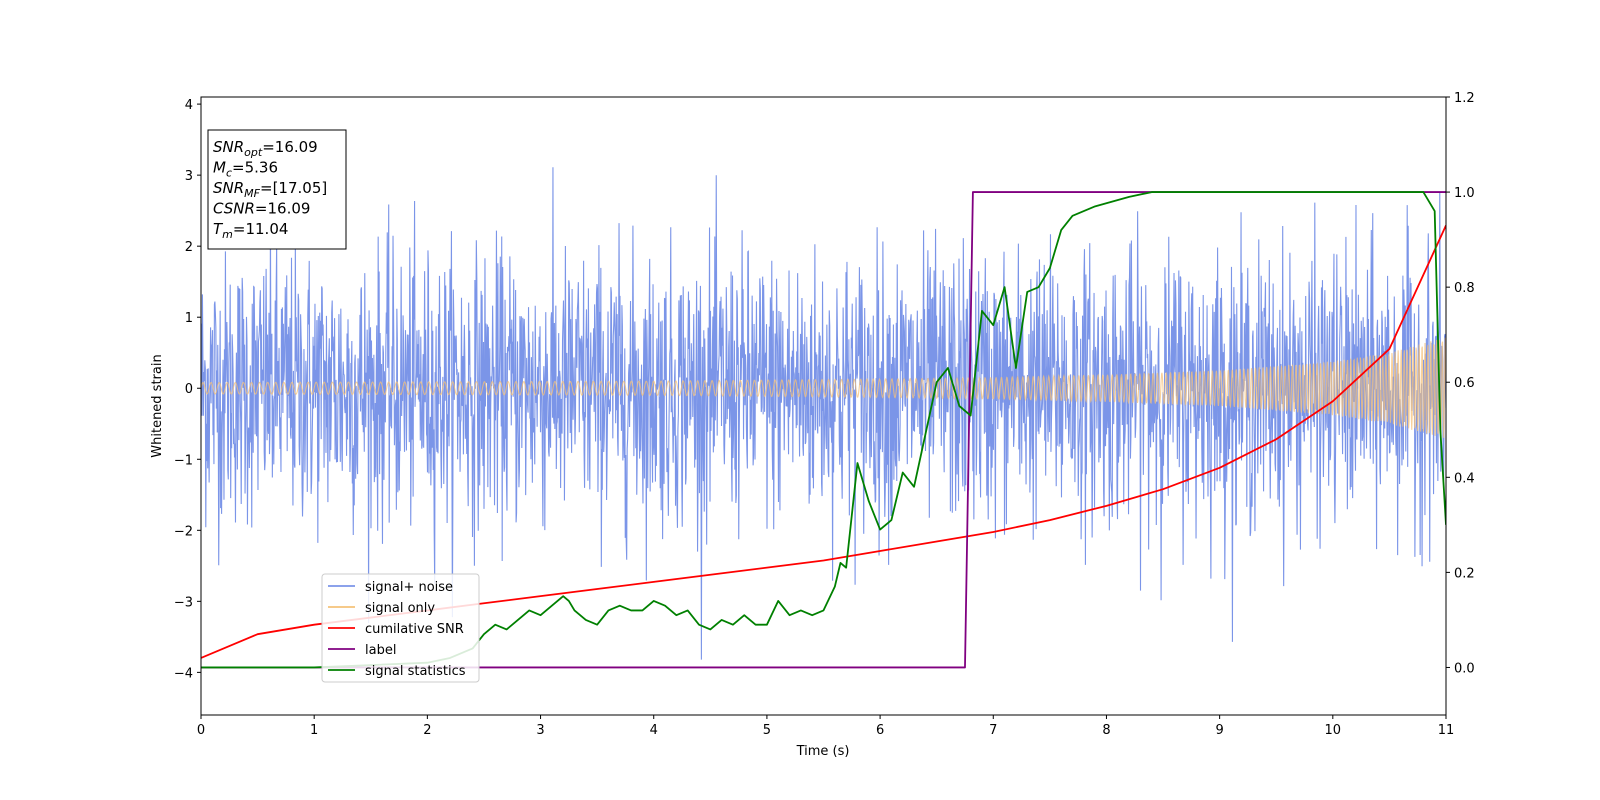 This screenshot has width=1600, height=800. I want to click on y-right-tick-label: 0.6, so click(1464, 383).